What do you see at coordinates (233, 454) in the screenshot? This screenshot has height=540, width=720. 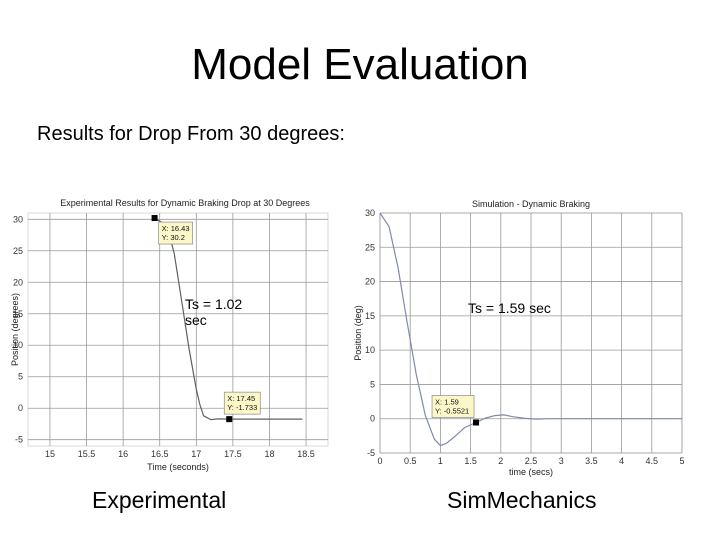 I see `x-tick-label: 17.5` at bounding box center [233, 454].